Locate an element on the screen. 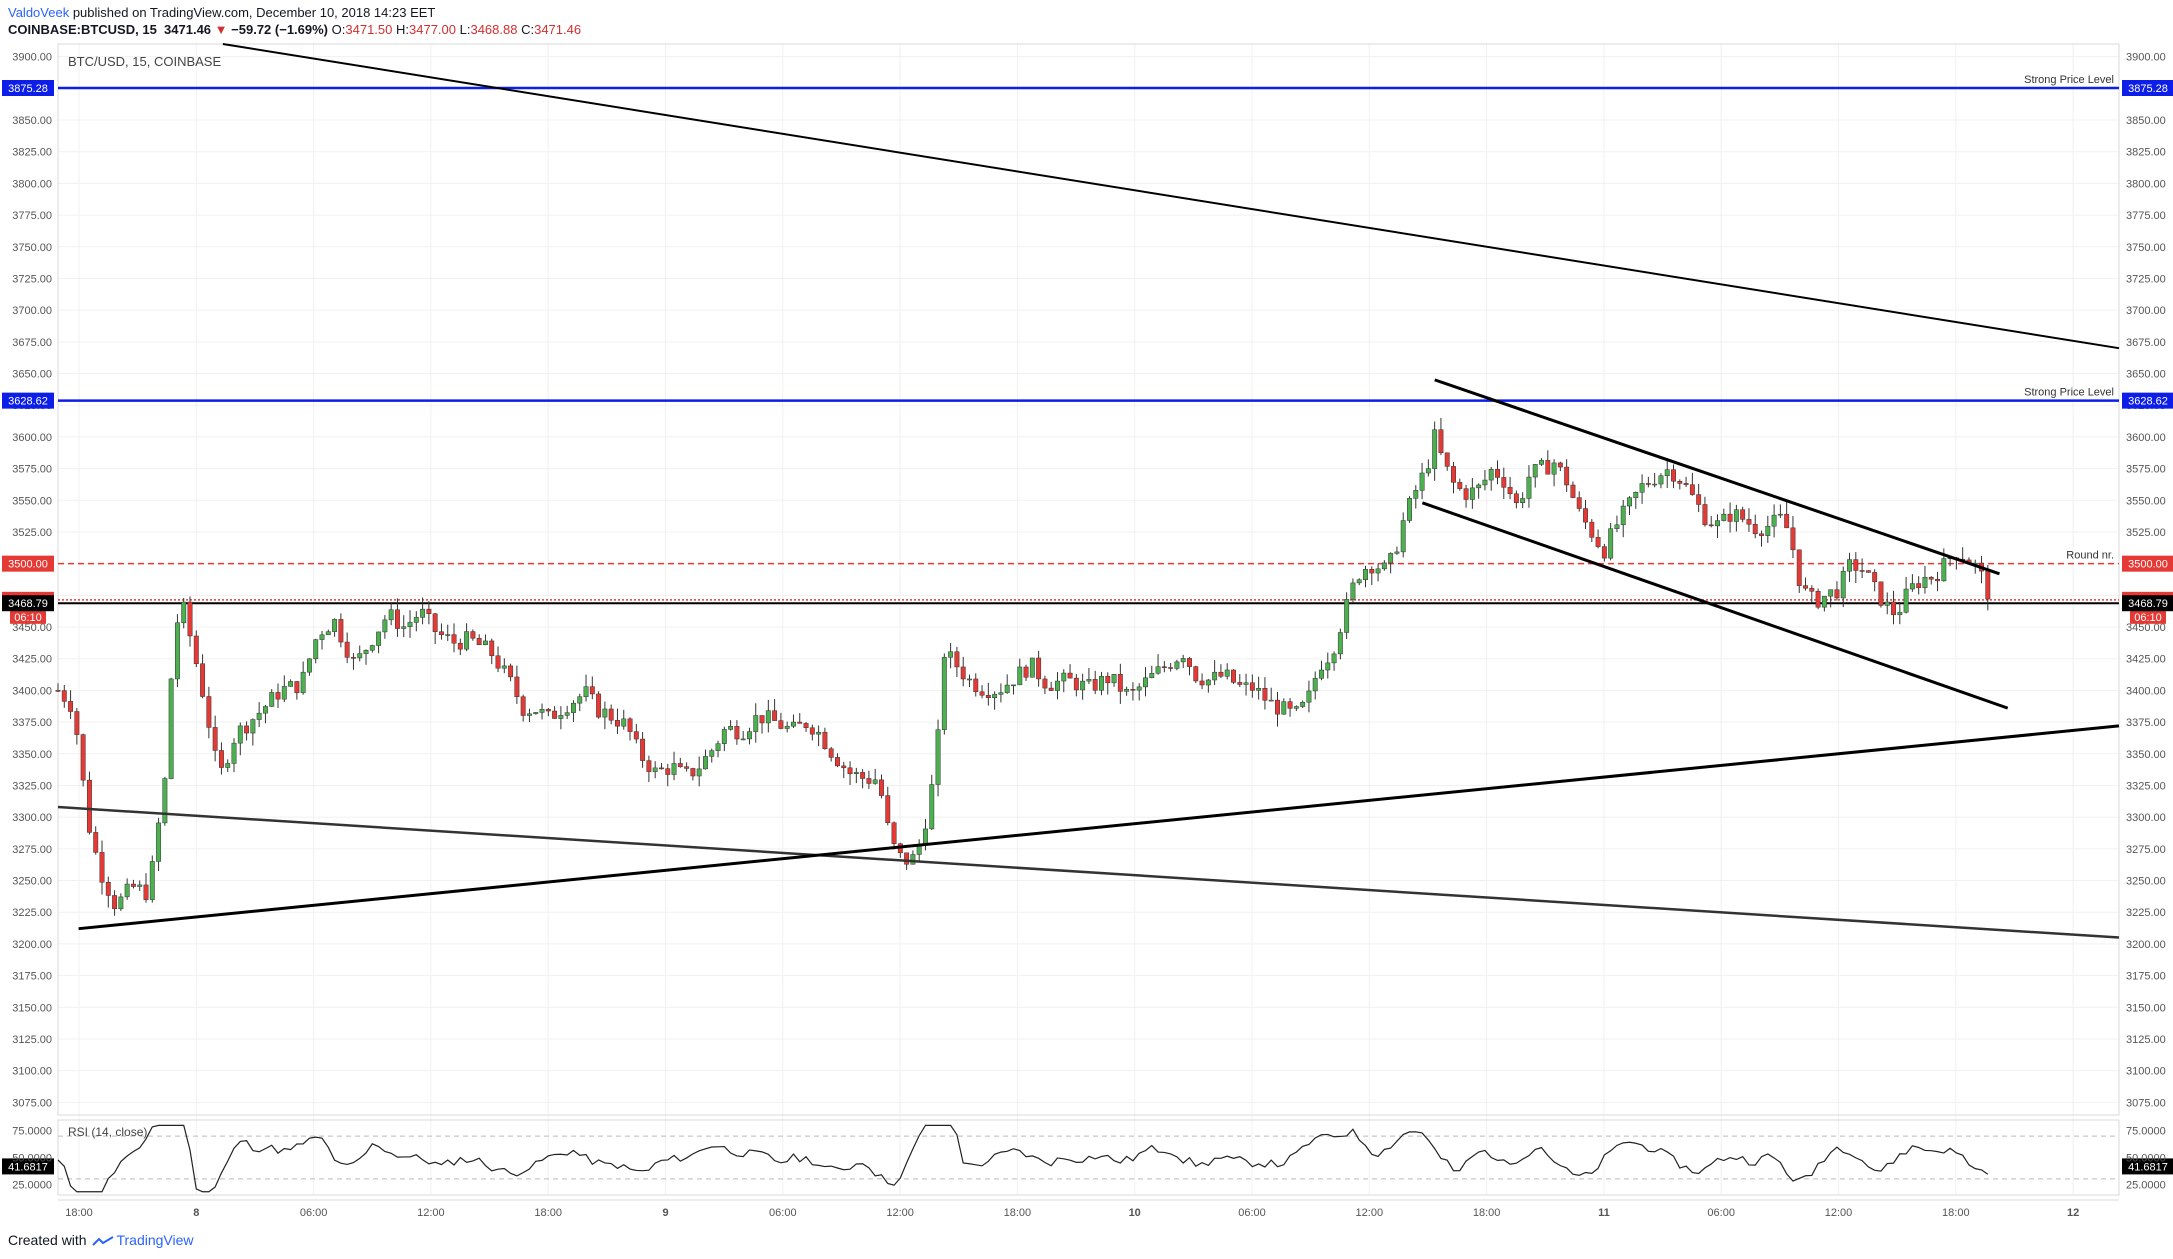 The image size is (2173, 1259). close-label: C: is located at coordinates (528, 29).